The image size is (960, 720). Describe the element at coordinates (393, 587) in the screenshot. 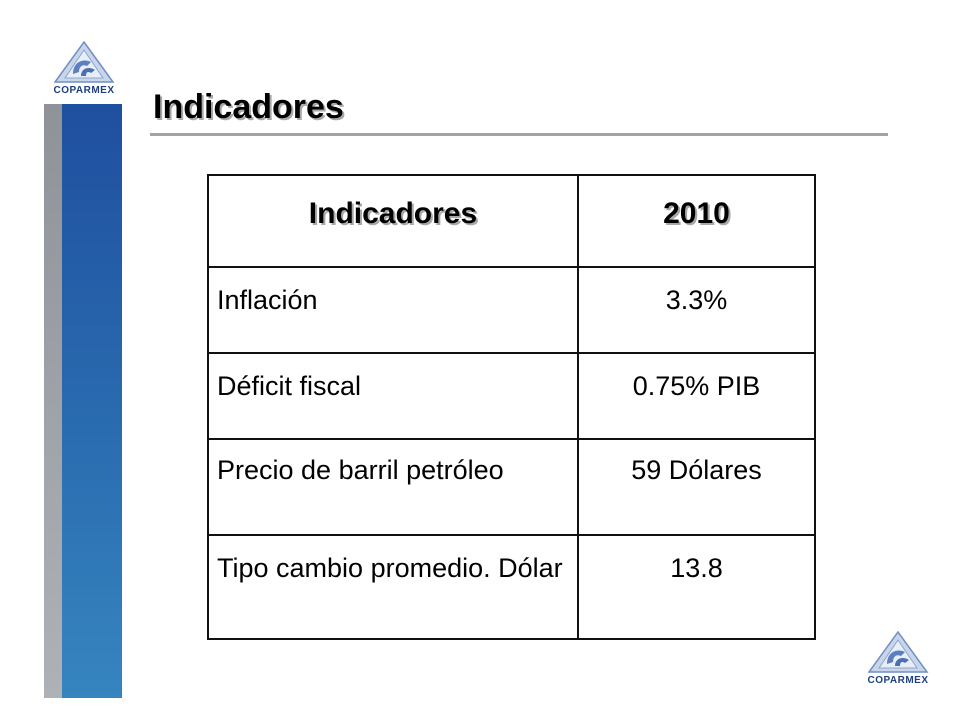

I see `row-label: Tipo cambio promedio. Dólar` at that location.